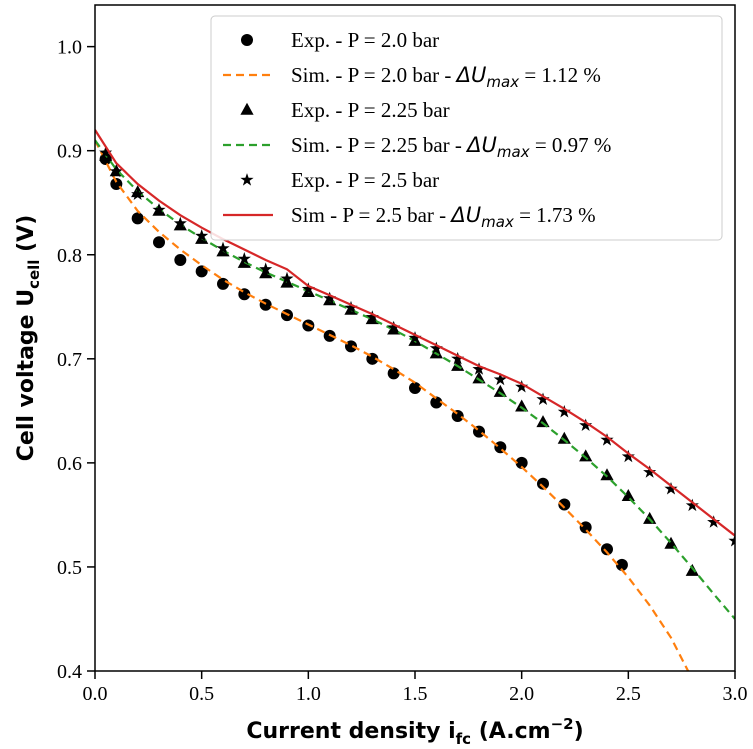 This screenshot has width=753, height=749. Describe the element at coordinates (555, 215) in the screenshot. I see `legend-tail: = 1.73 %` at that location.